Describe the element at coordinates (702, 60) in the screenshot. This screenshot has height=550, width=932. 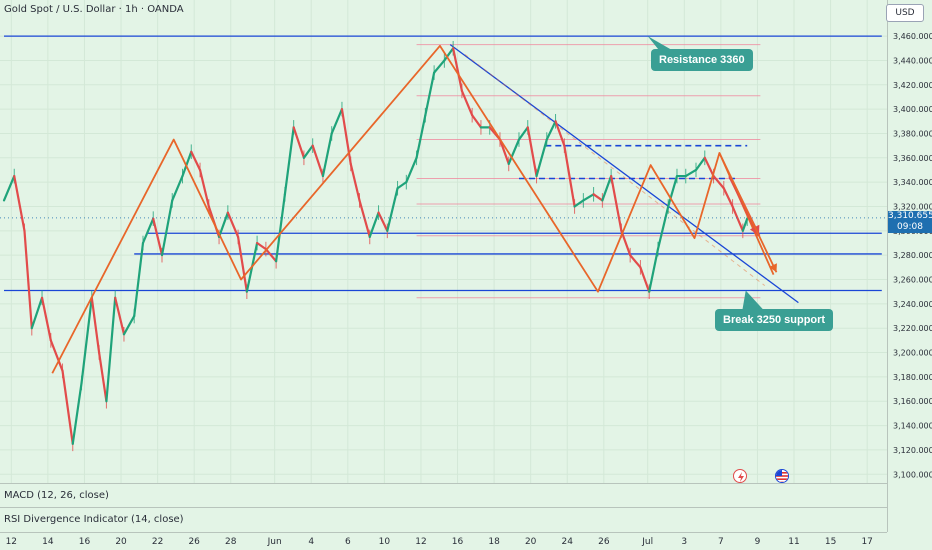
I see `resistance-callout: Resistance 3360` at that location.